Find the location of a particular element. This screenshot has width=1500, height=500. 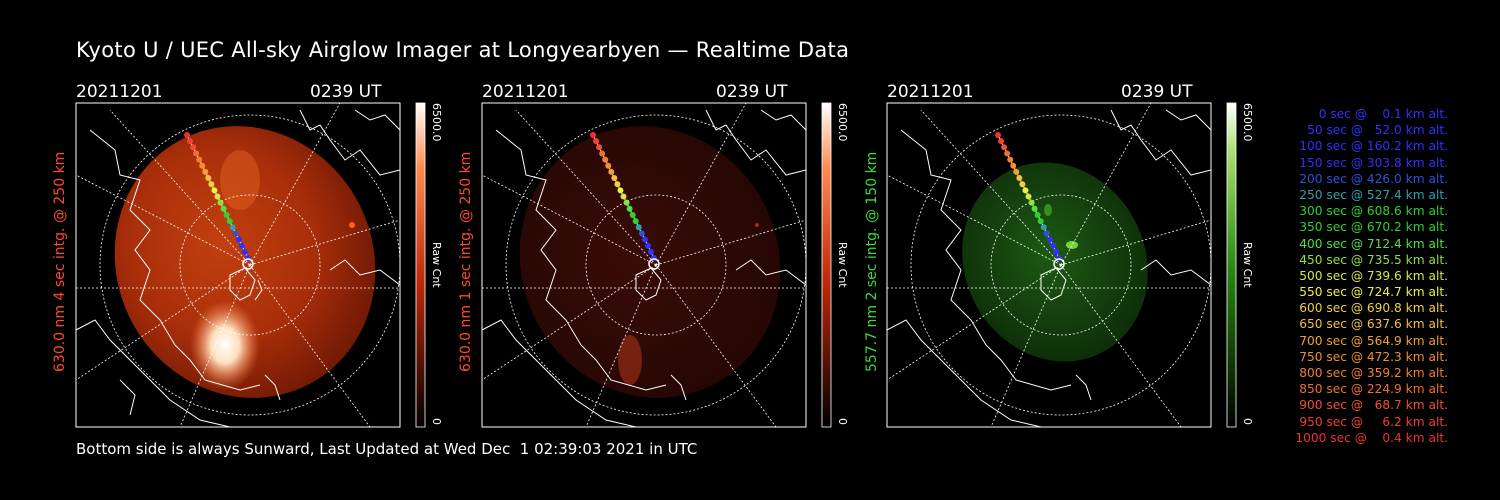

panel1-satellite-track is located at coordinates (219, 201).